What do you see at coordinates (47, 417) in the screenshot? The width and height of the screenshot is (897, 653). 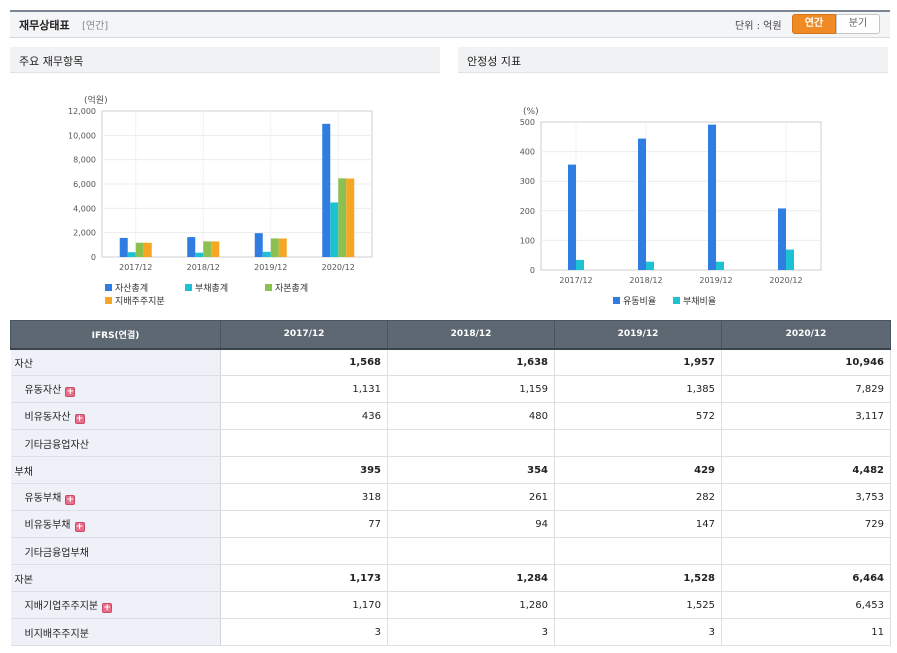 I see `row-label: 비유동자산` at bounding box center [47, 417].